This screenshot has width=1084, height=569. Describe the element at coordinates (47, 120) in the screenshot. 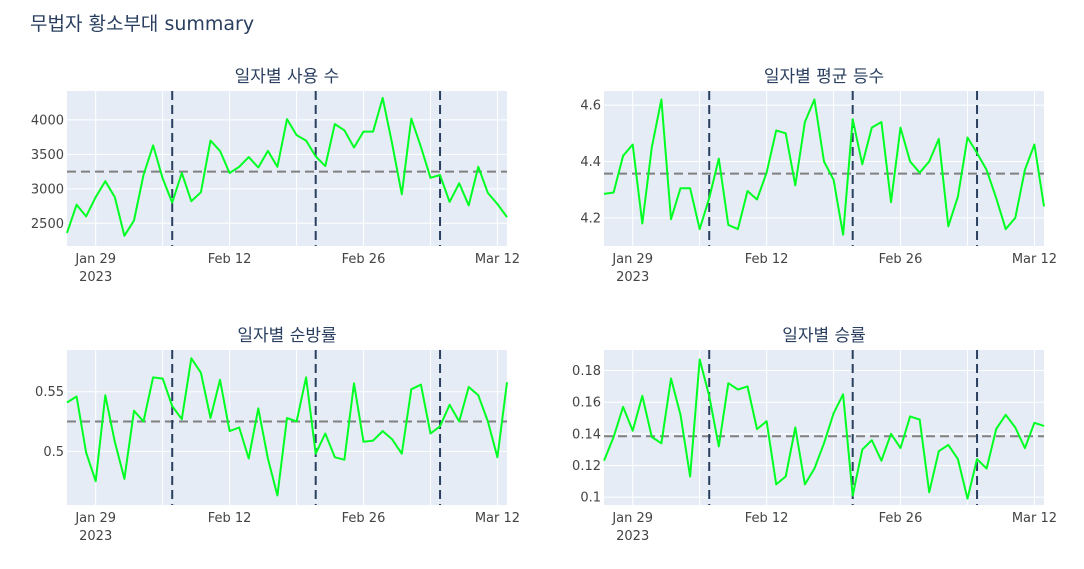

I see `y-tick-label: 4000` at that location.